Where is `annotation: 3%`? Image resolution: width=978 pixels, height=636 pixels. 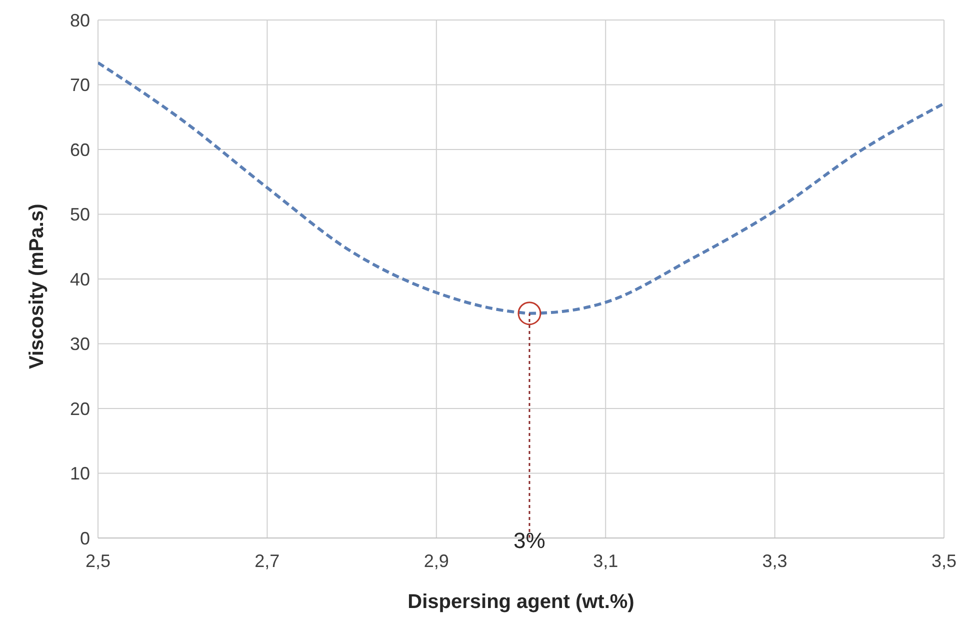
annotation: 3% is located at coordinates (530, 540).